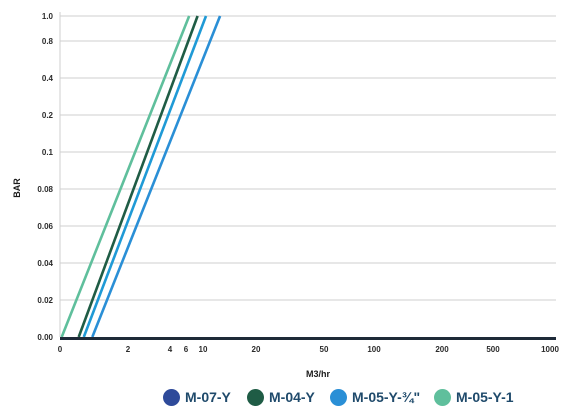 The image size is (574, 410). Describe the element at coordinates (17, 188) in the screenshot. I see `y-axis-title: BAR` at that location.